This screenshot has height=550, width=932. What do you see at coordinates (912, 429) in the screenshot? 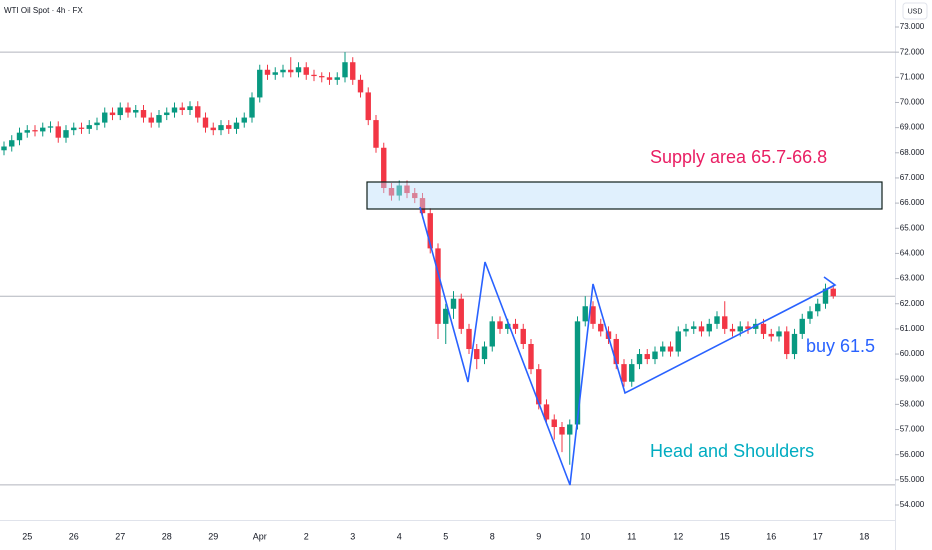
I see `y-tick-label: 57.000` at bounding box center [912, 429].